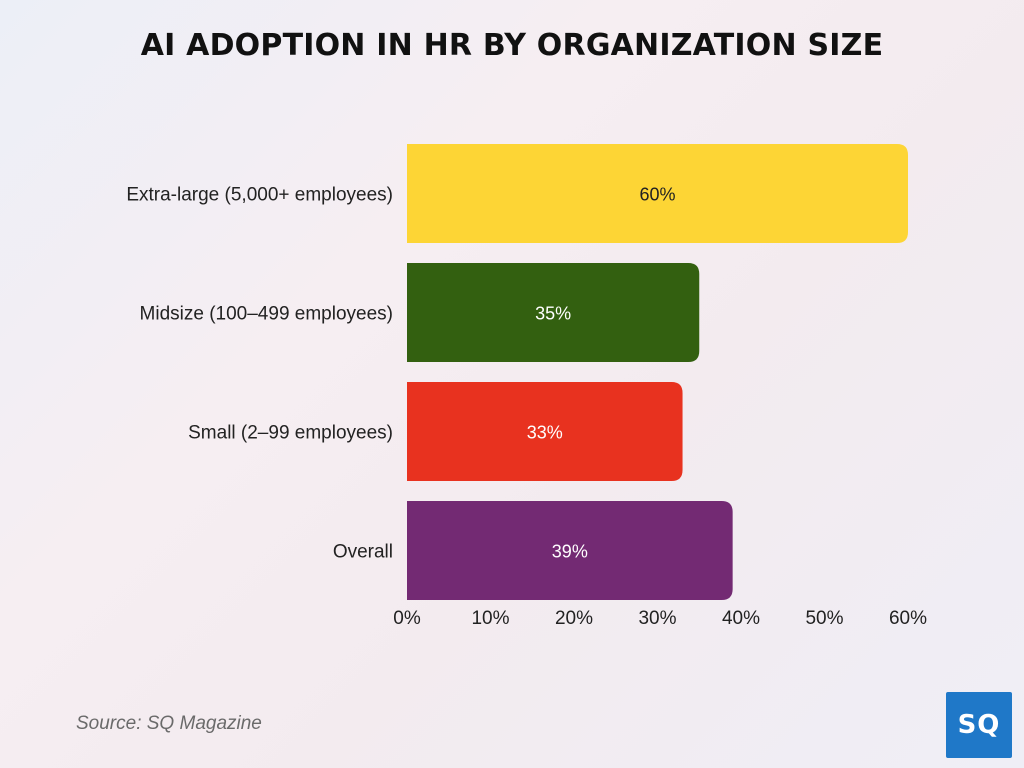 Image resolution: width=1024 pixels, height=768 pixels. I want to click on source-note: Source: SQ Magazine, so click(169, 723).